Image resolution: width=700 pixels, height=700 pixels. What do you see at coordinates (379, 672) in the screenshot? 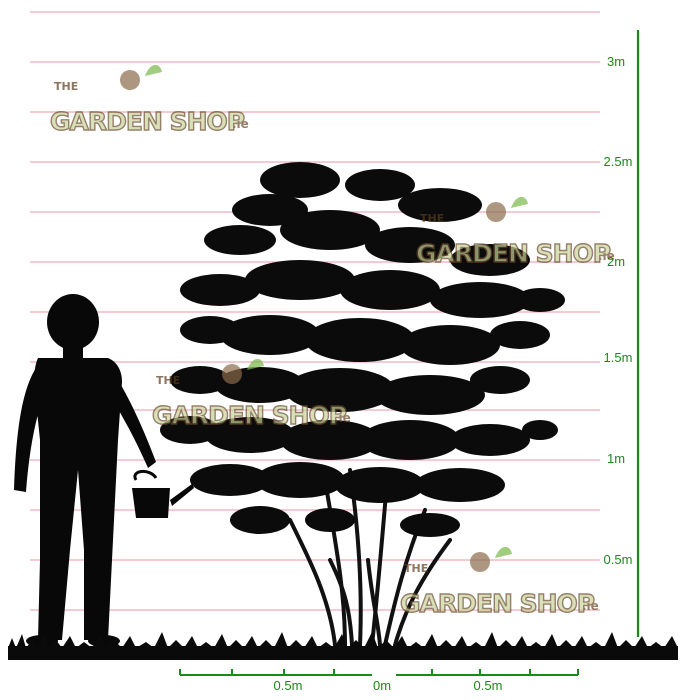
I see `width-scale` at bounding box center [379, 672].